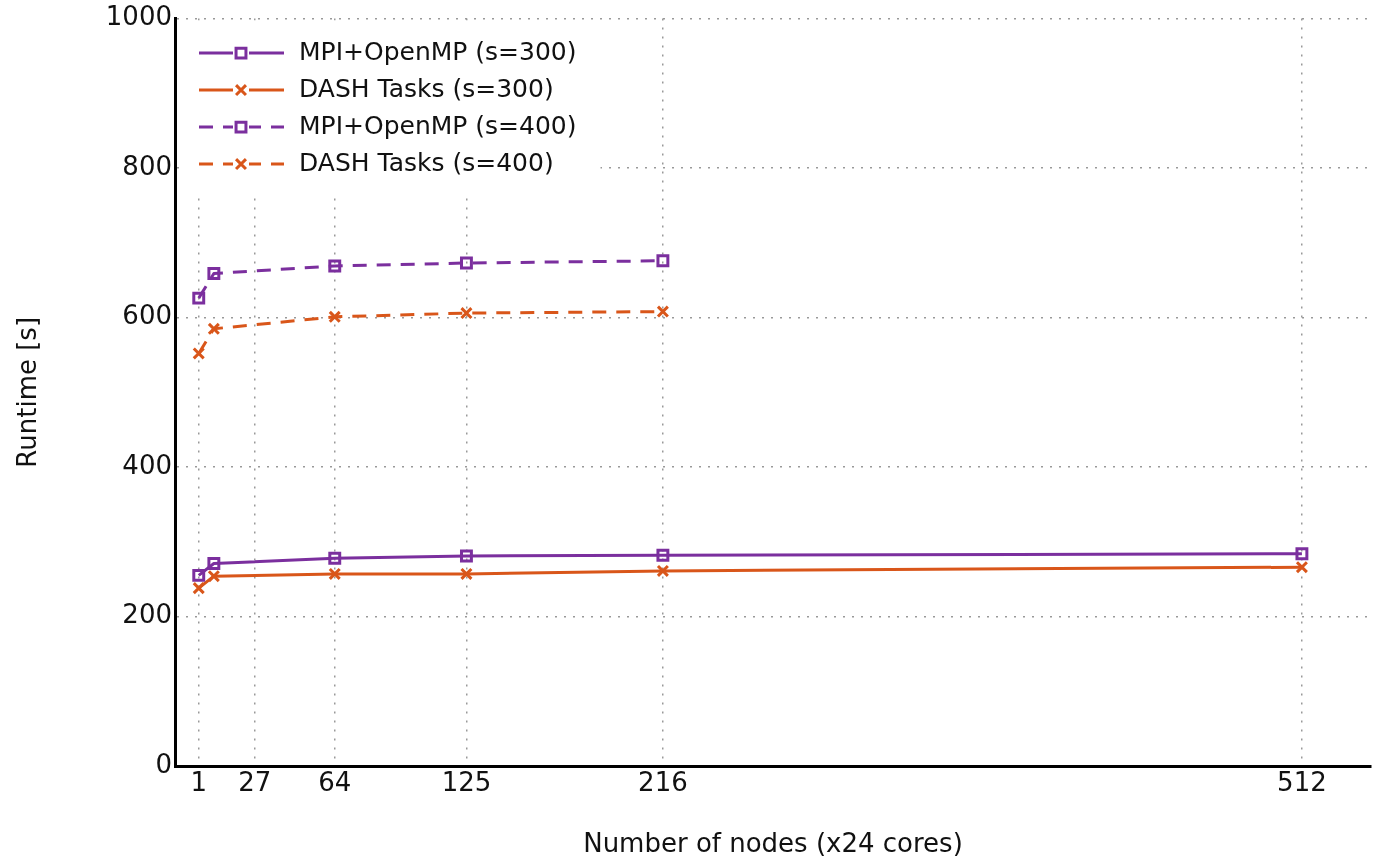  Describe the element at coordinates (426, 162) in the screenshot. I see `legend-label: DASH Tasks (s=400)` at that location.